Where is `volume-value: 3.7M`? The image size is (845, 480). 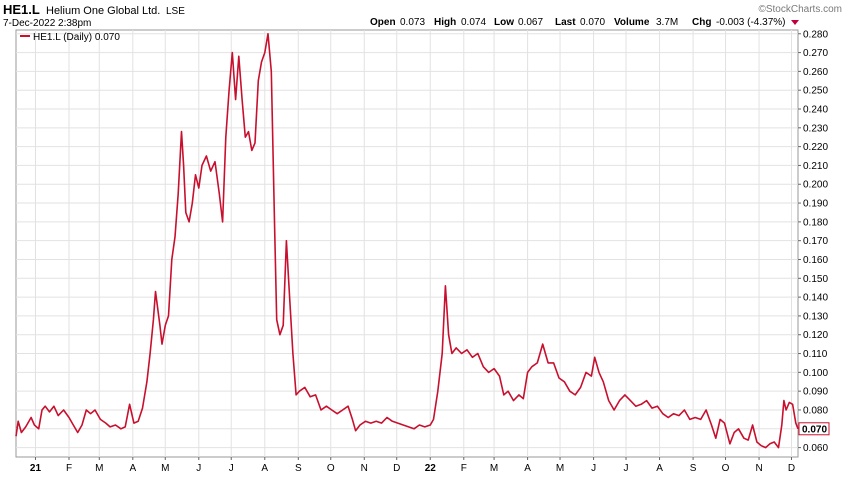
volume-value: 3.7M is located at coordinates (667, 22).